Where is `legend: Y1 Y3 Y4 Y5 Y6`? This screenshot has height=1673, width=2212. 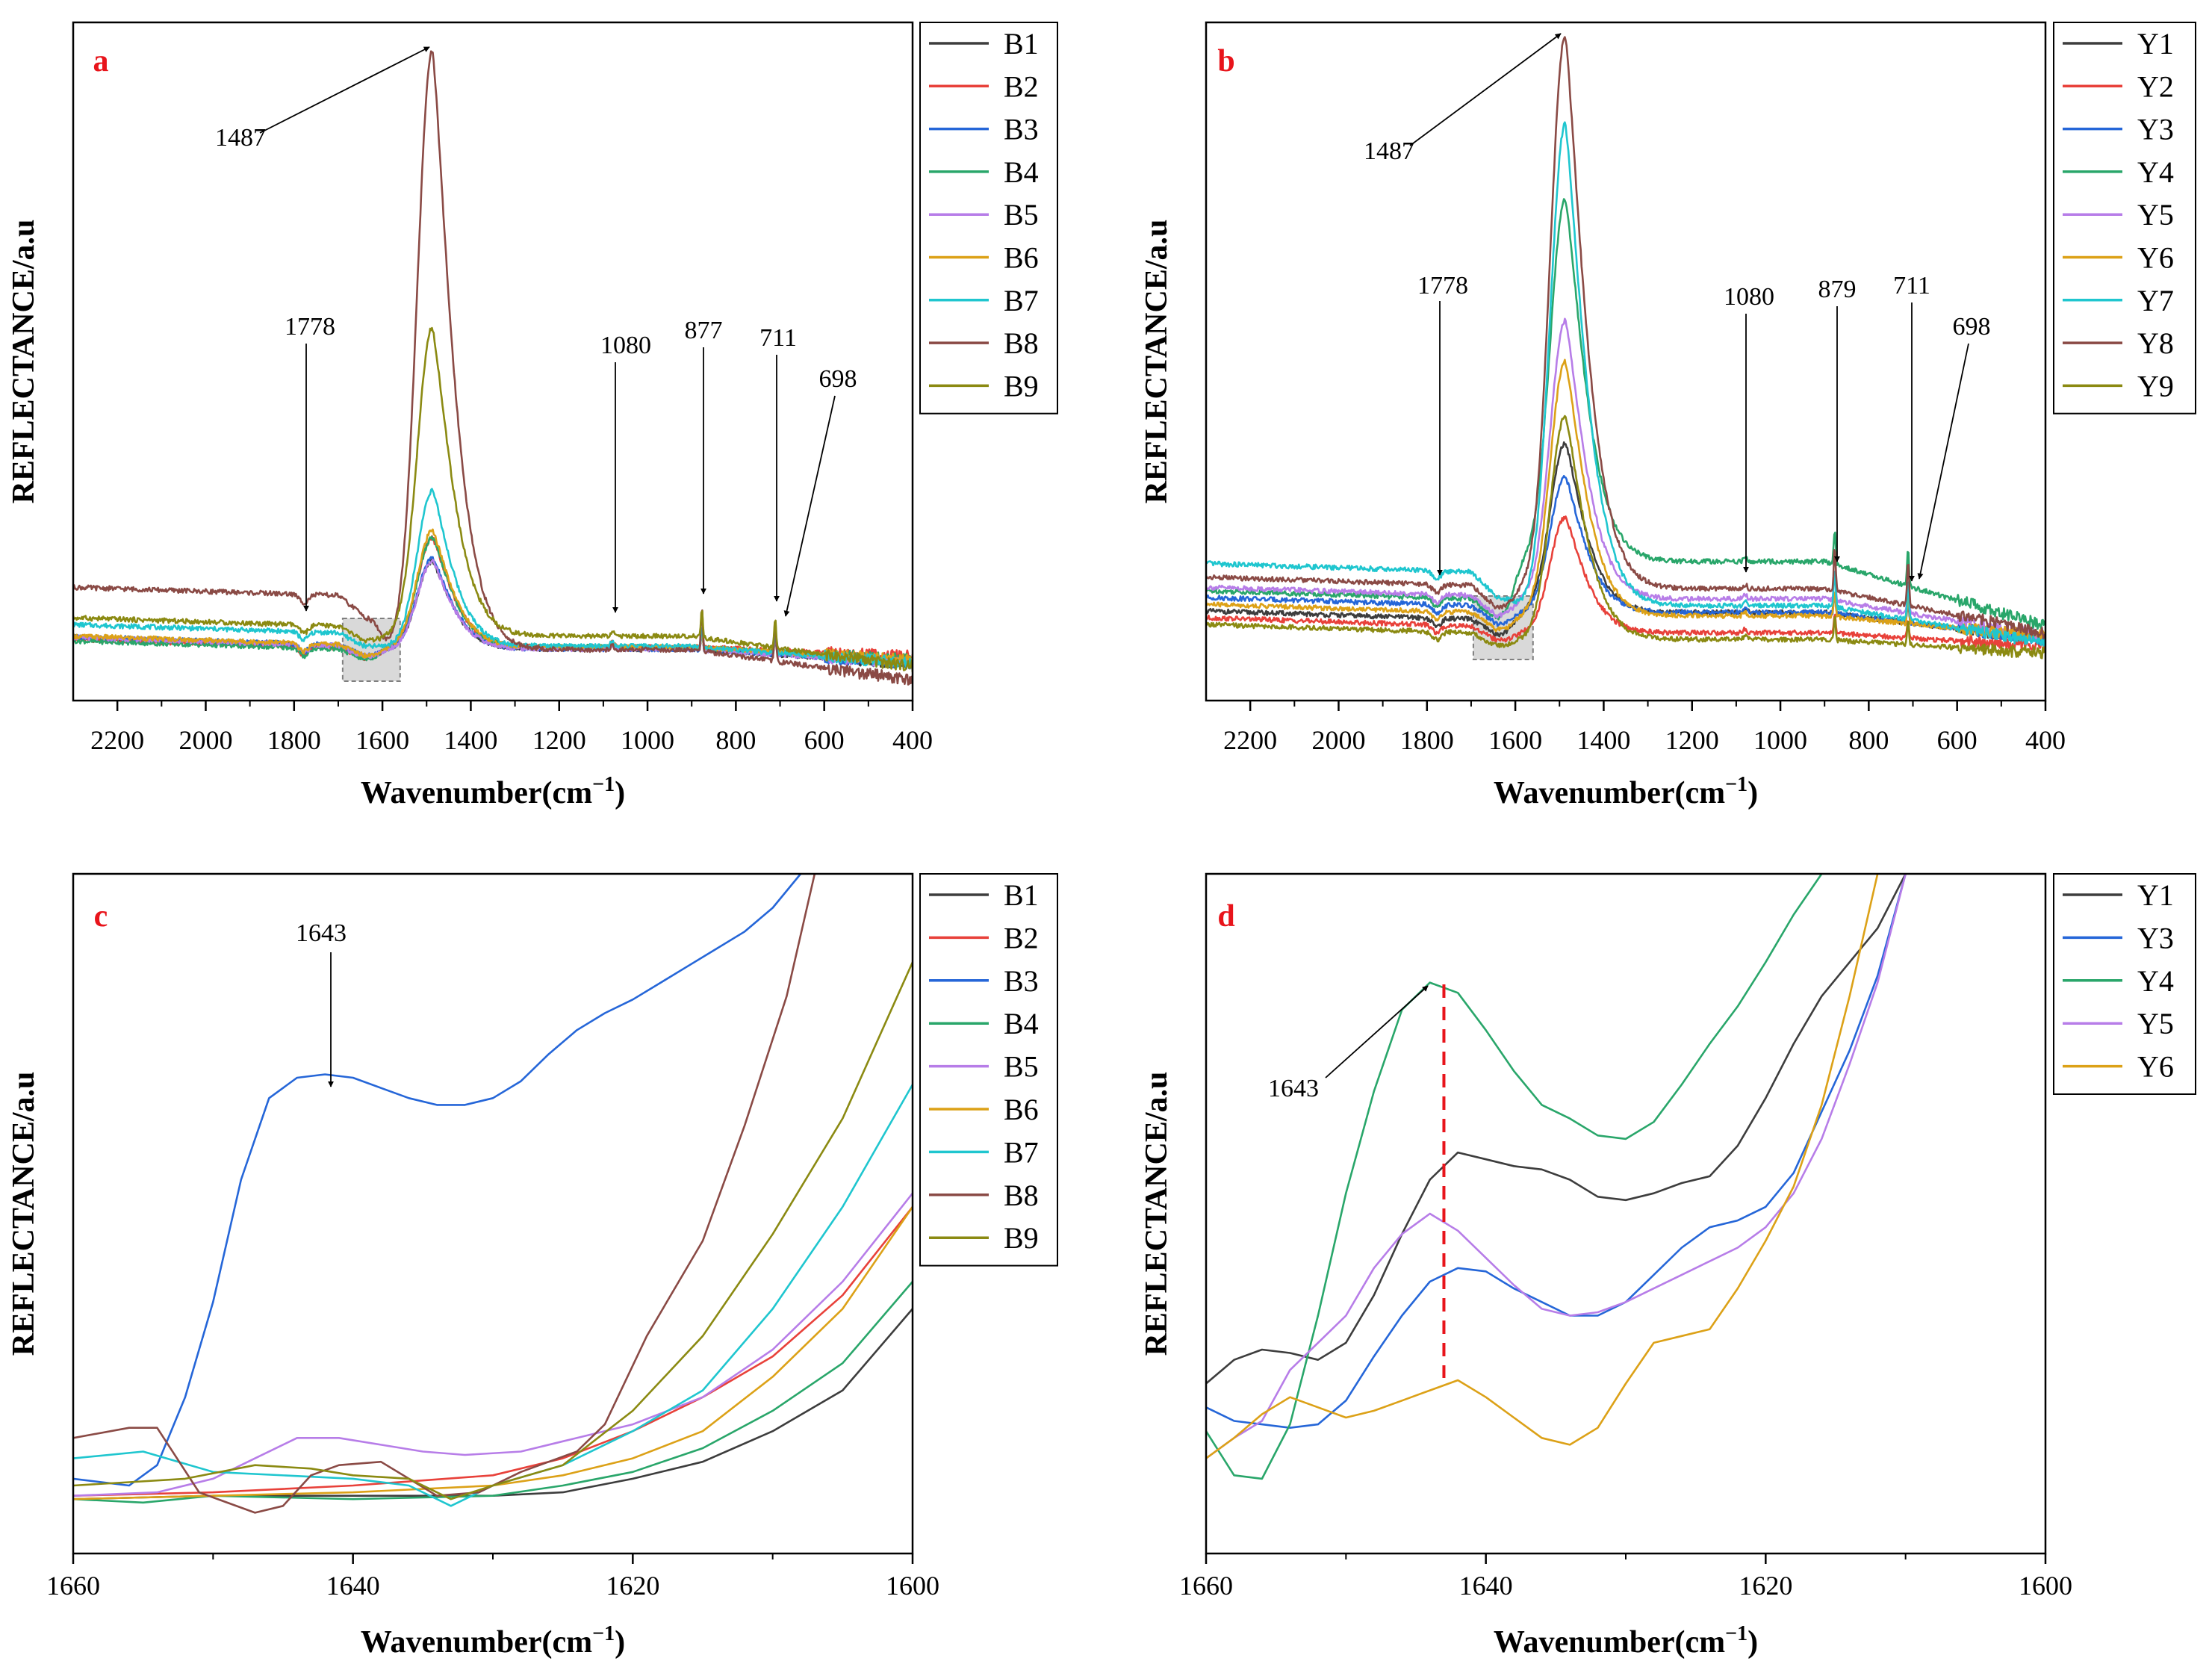 legend: Y1 Y3 Y4 Y5 Y6 is located at coordinates (2124, 984).